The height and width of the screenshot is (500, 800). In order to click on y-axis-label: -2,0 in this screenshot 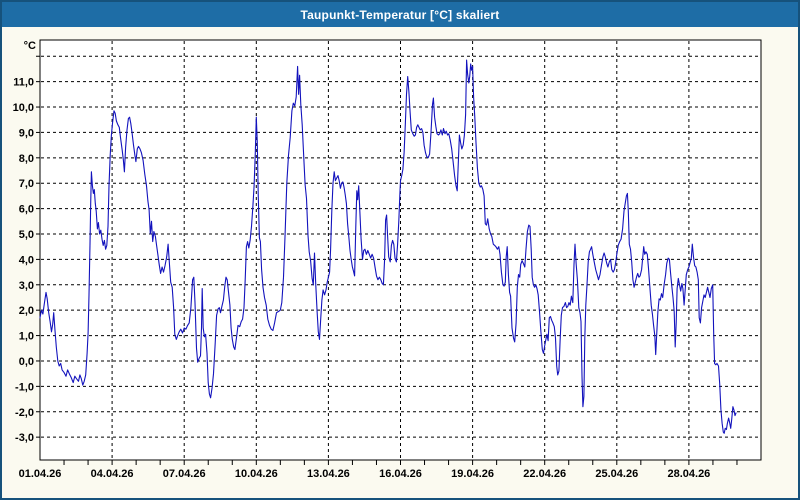, I will do `click(24, 413)`.